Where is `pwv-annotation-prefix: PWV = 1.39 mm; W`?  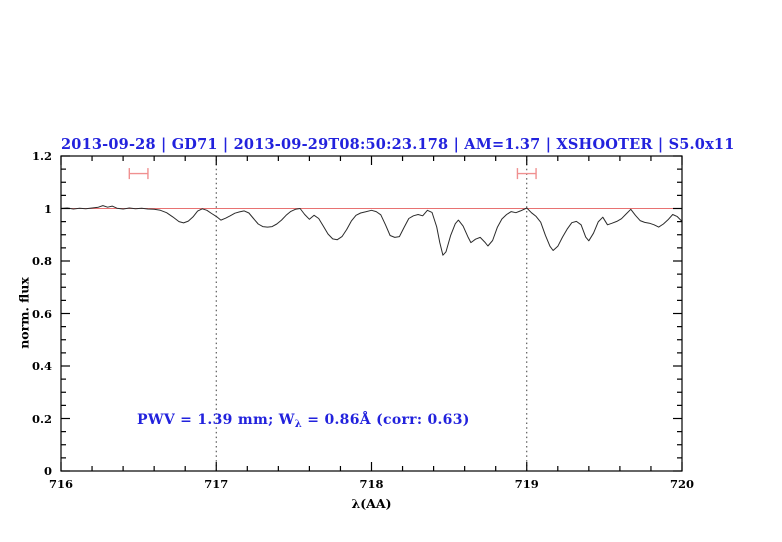
pwv-annotation-prefix: PWV = 1.39 mm; W is located at coordinates (216, 420).